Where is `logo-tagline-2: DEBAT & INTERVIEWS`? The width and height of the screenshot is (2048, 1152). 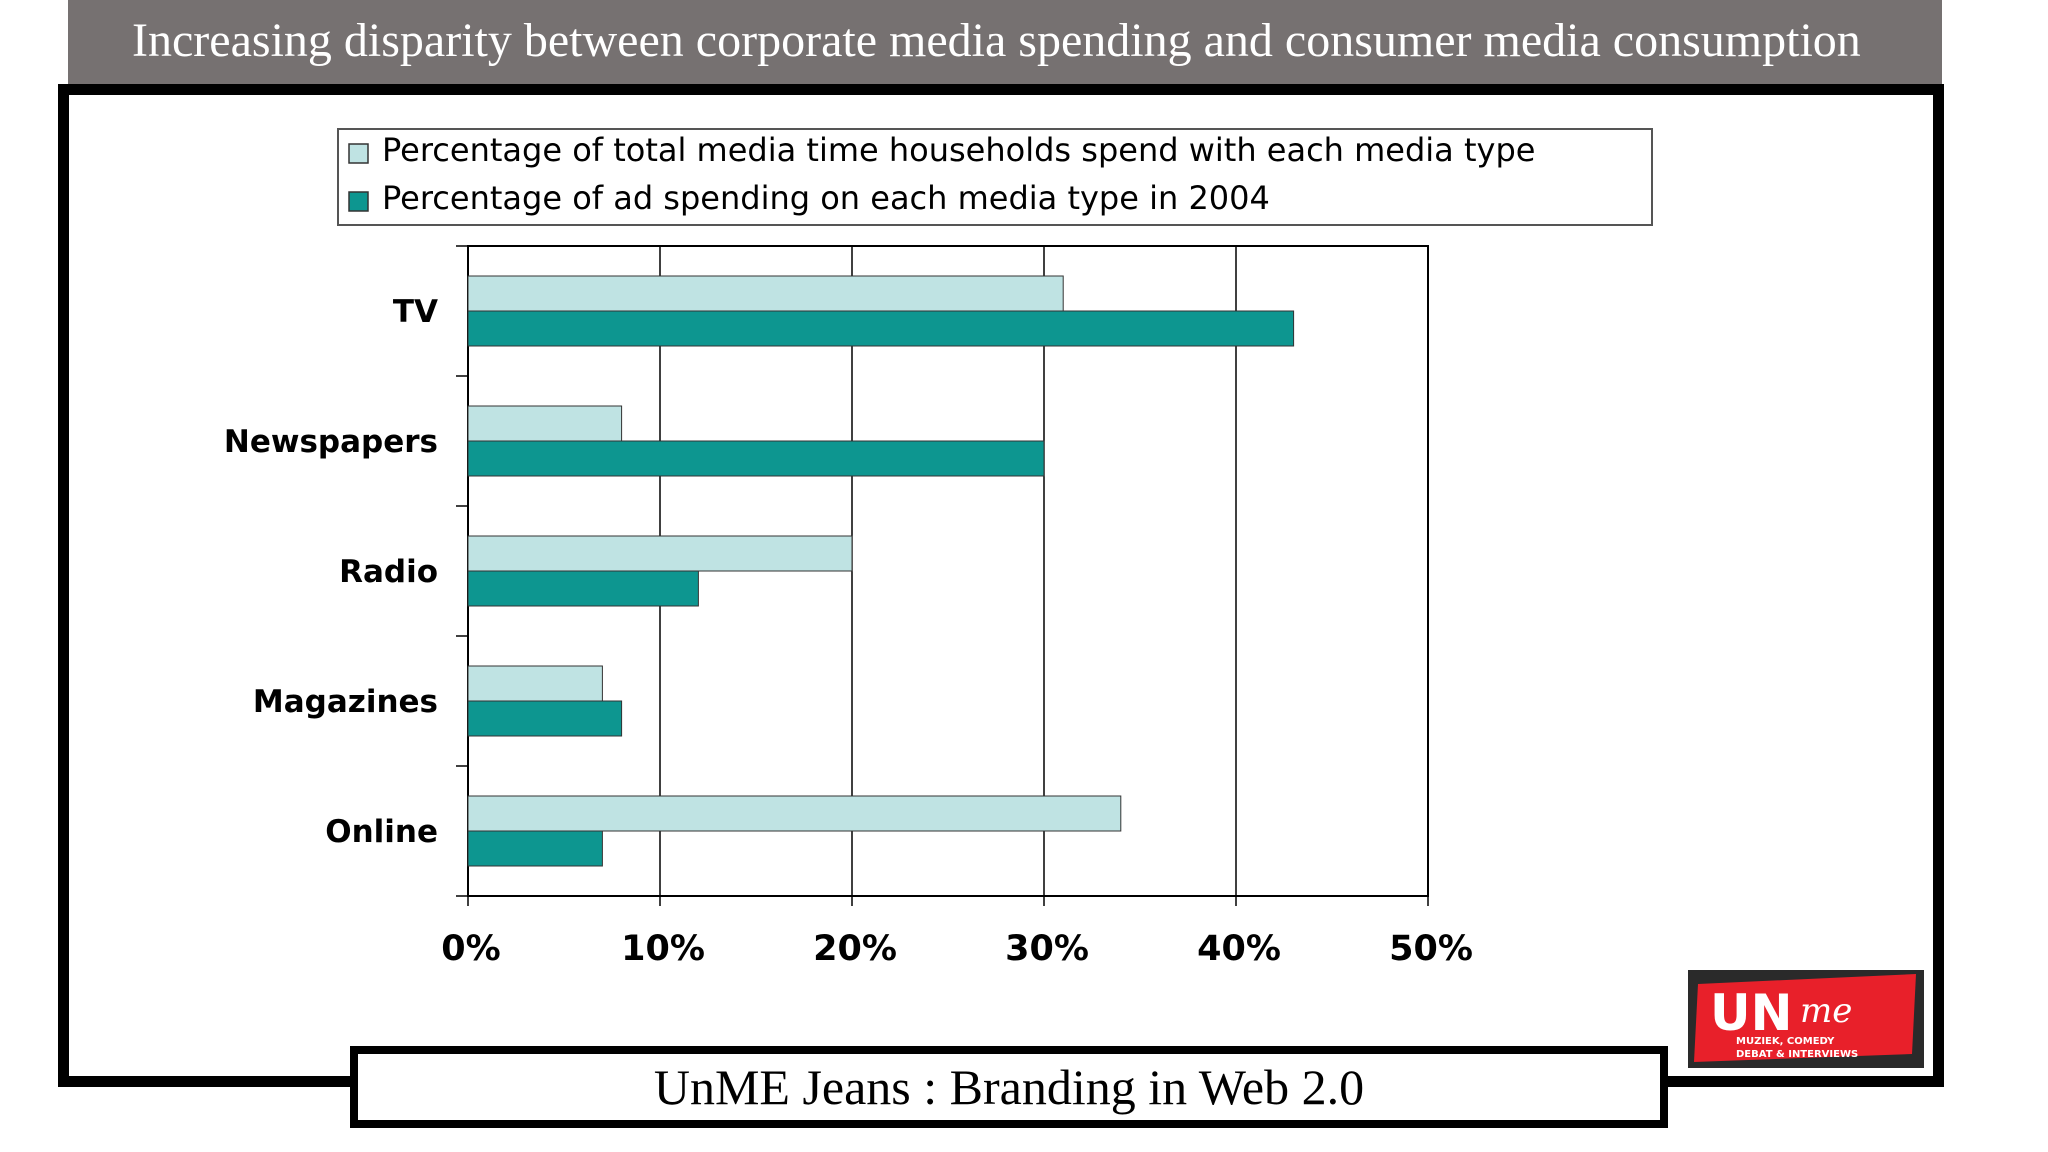
logo-tagline-2: DEBAT & INTERVIEWS is located at coordinates (1797, 1054).